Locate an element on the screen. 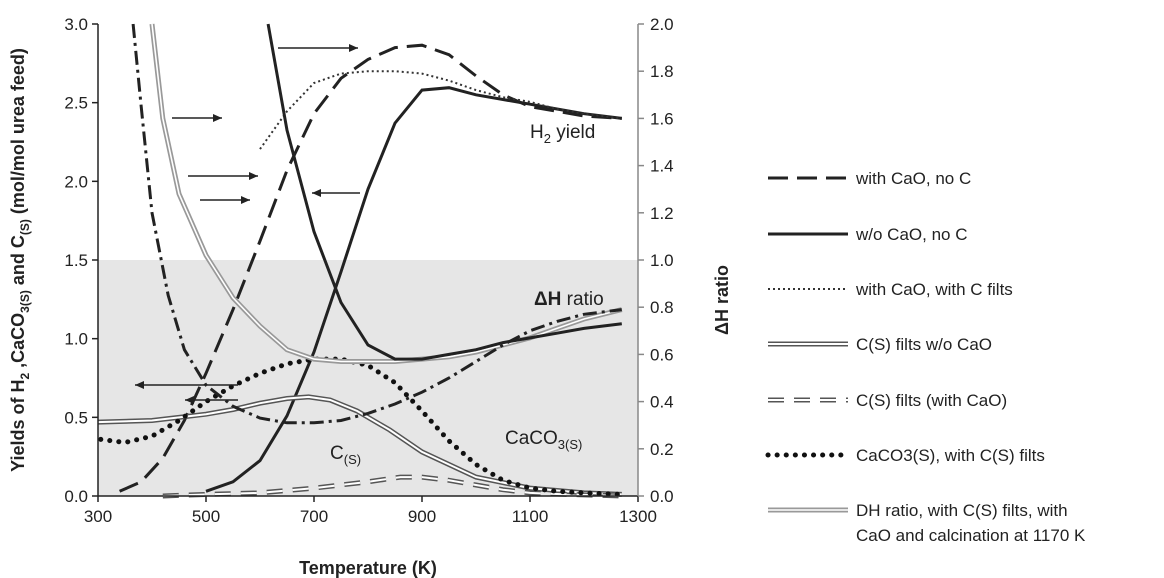  y-right-tick-label: 1.4 is located at coordinates (662, 166).